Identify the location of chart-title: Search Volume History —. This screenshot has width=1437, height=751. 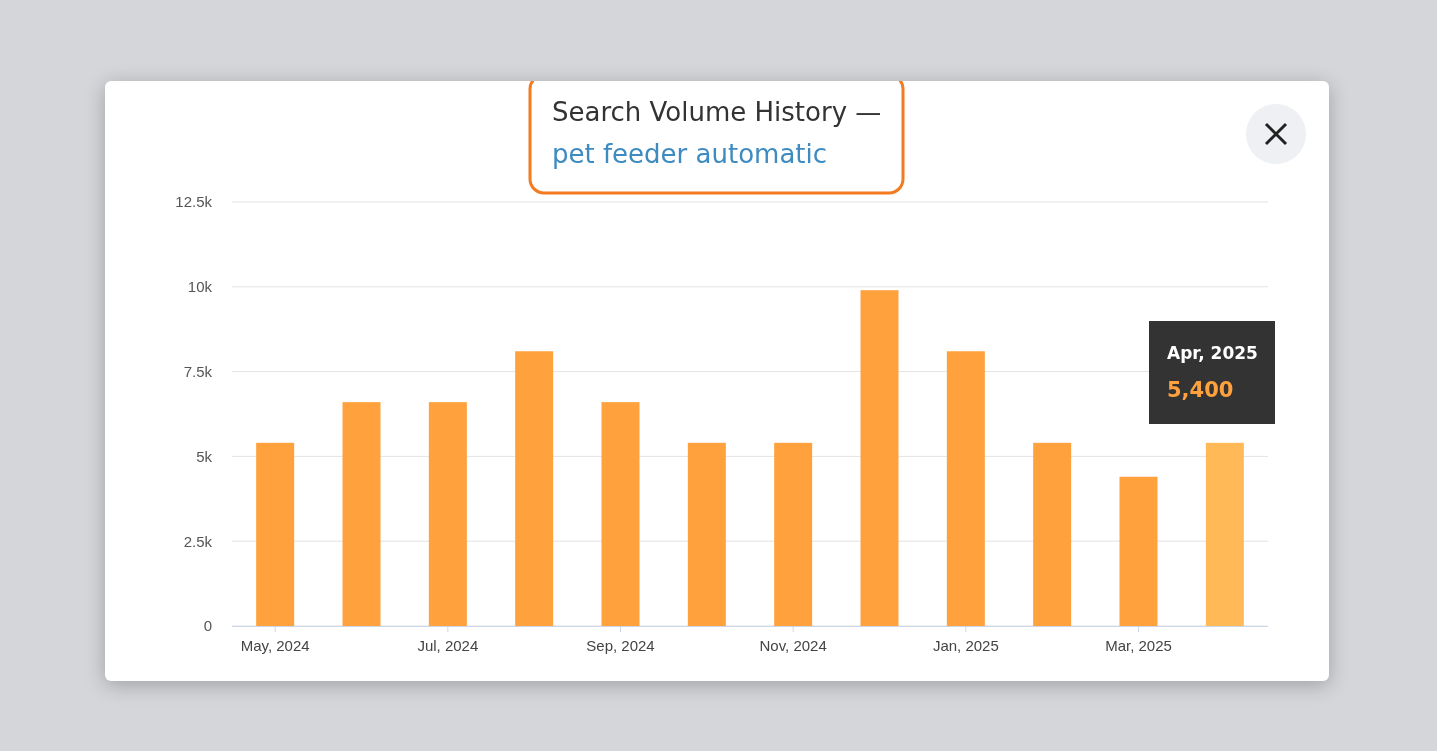
(717, 112).